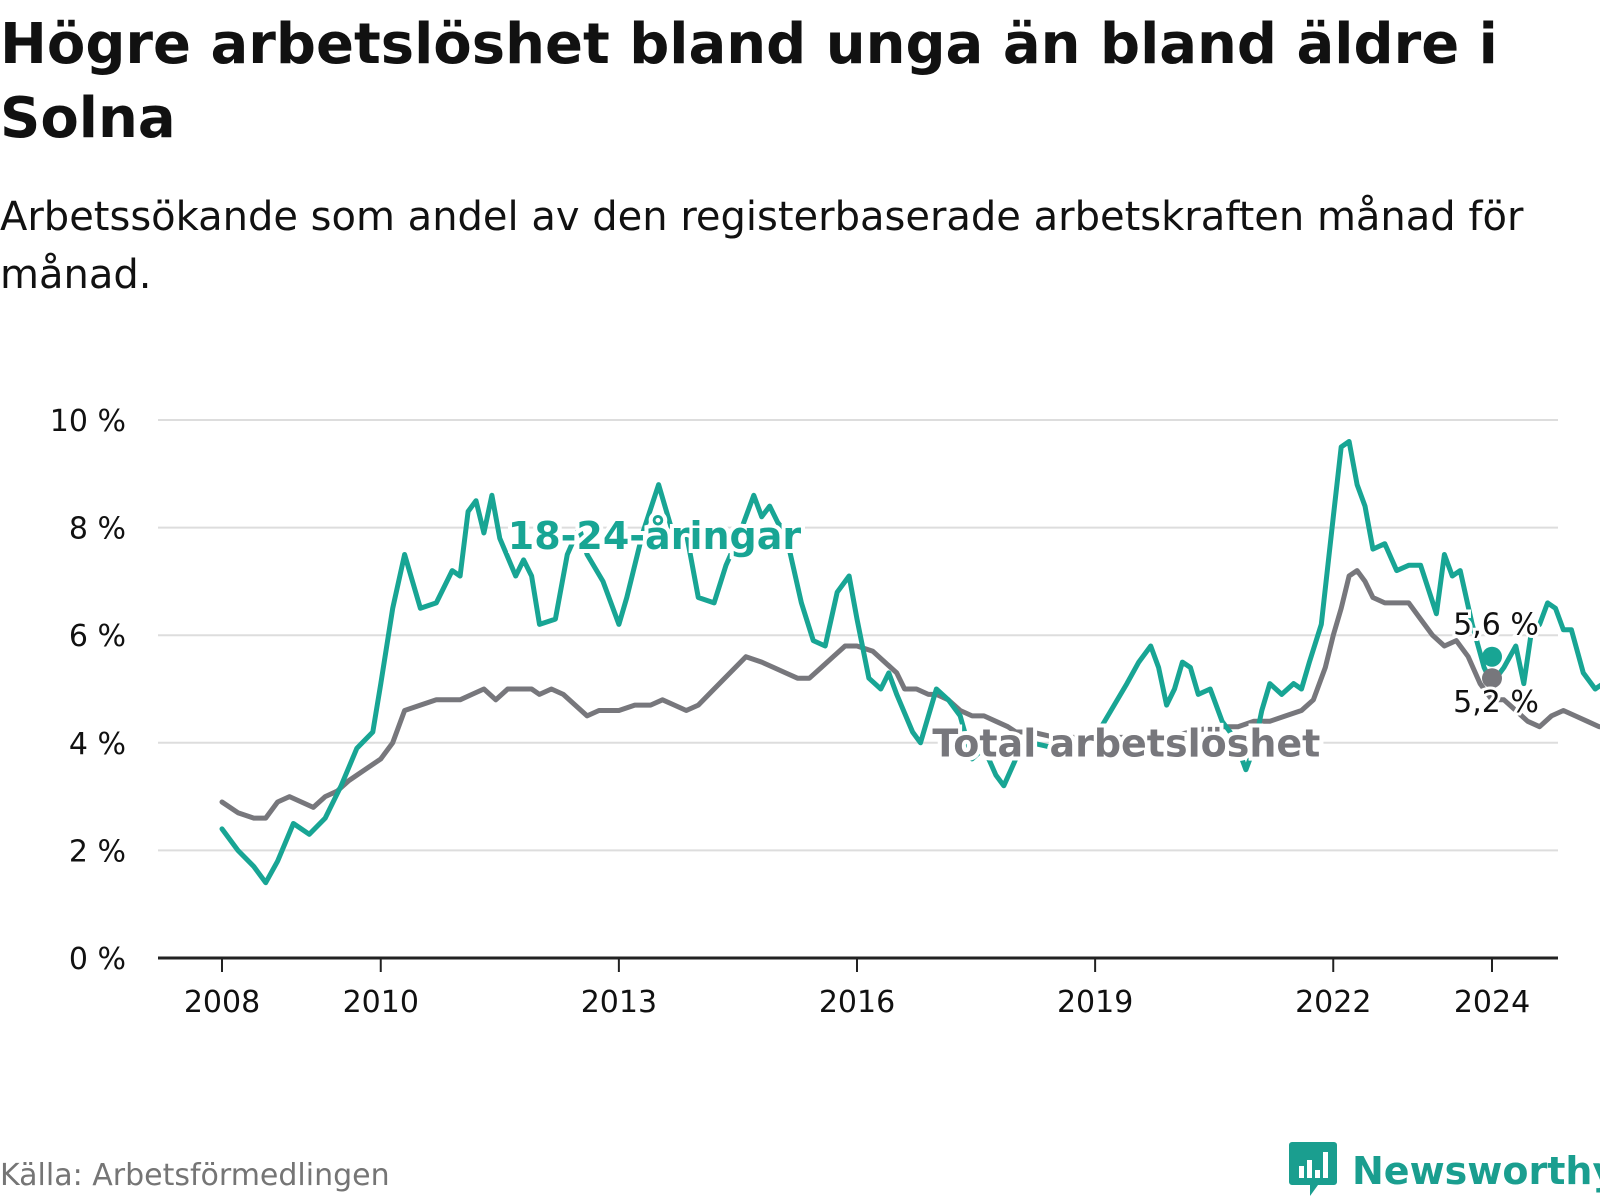 The image size is (1600, 1202). Describe the element at coordinates (1476, 1171) in the screenshot. I see `brand-name: Newsworthy` at that location.